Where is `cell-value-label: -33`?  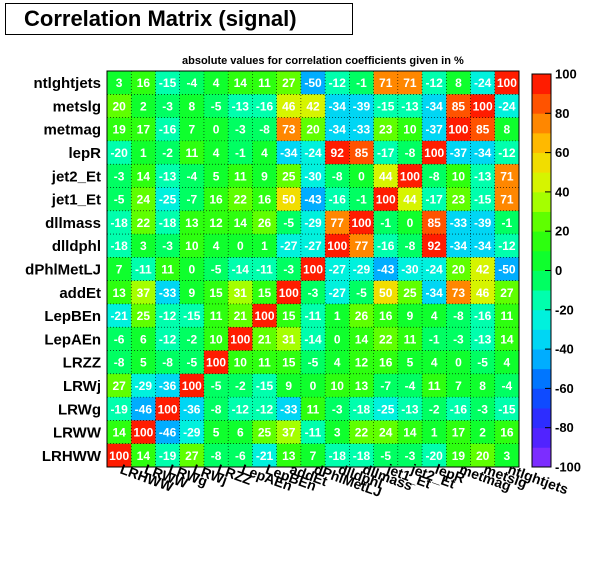 cell-value-label: -33 is located at coordinates (362, 130).